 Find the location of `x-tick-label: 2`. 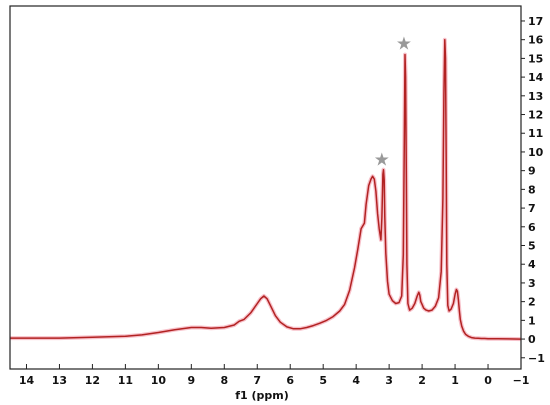

x-tick-label: 2 is located at coordinates (422, 380).